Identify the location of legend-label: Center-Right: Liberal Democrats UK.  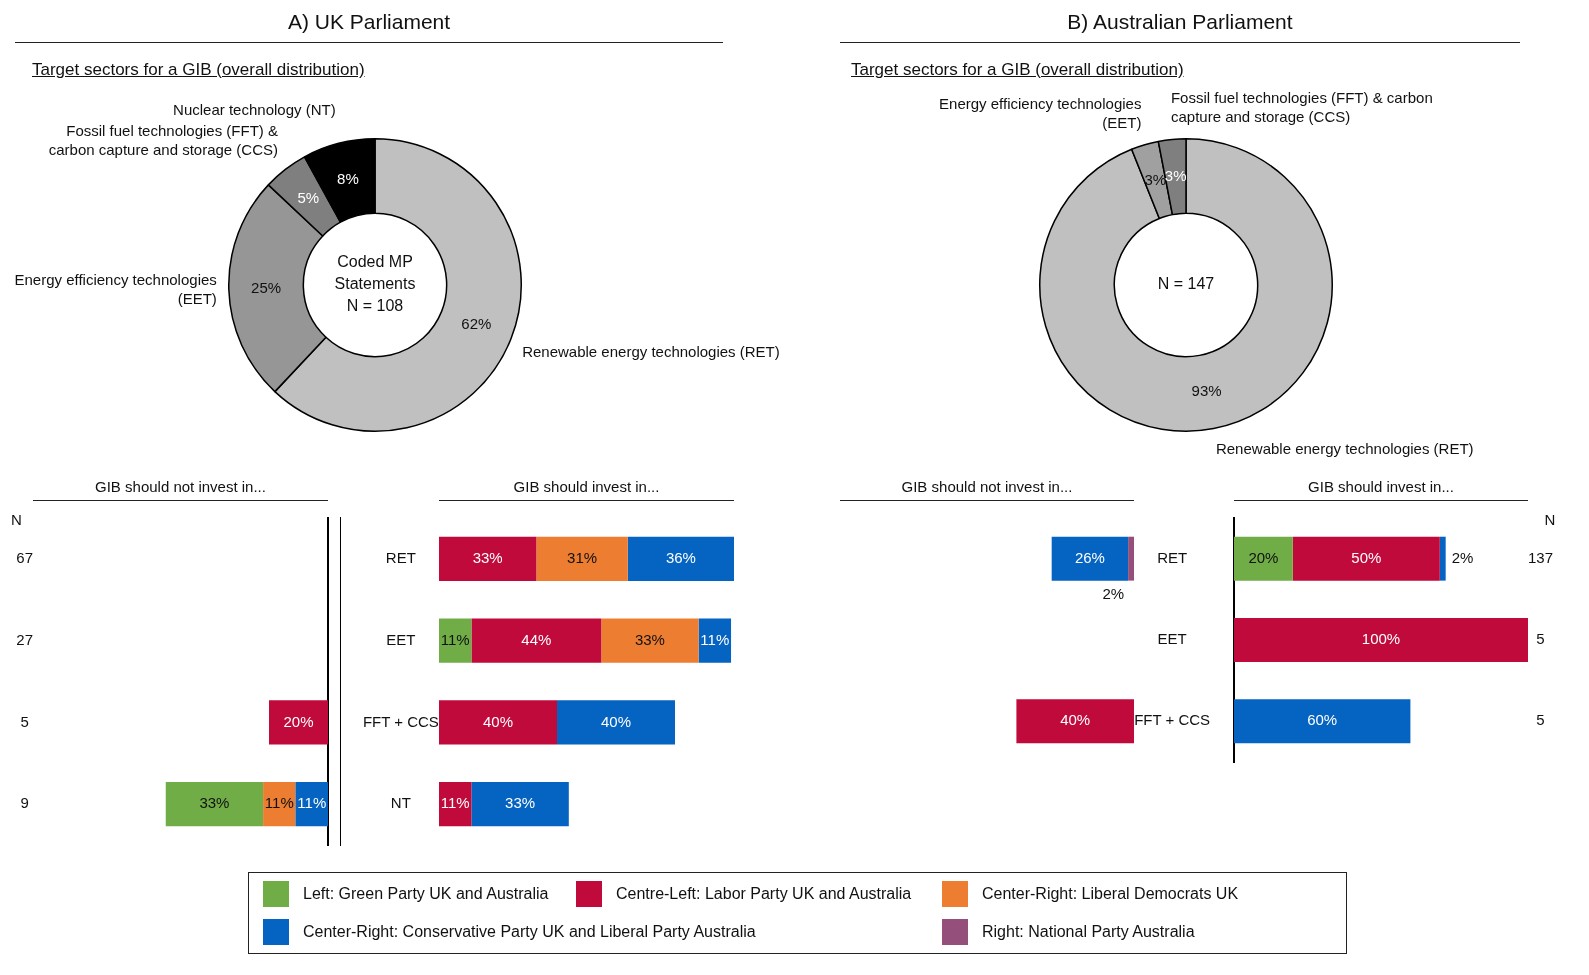
(1110, 894).